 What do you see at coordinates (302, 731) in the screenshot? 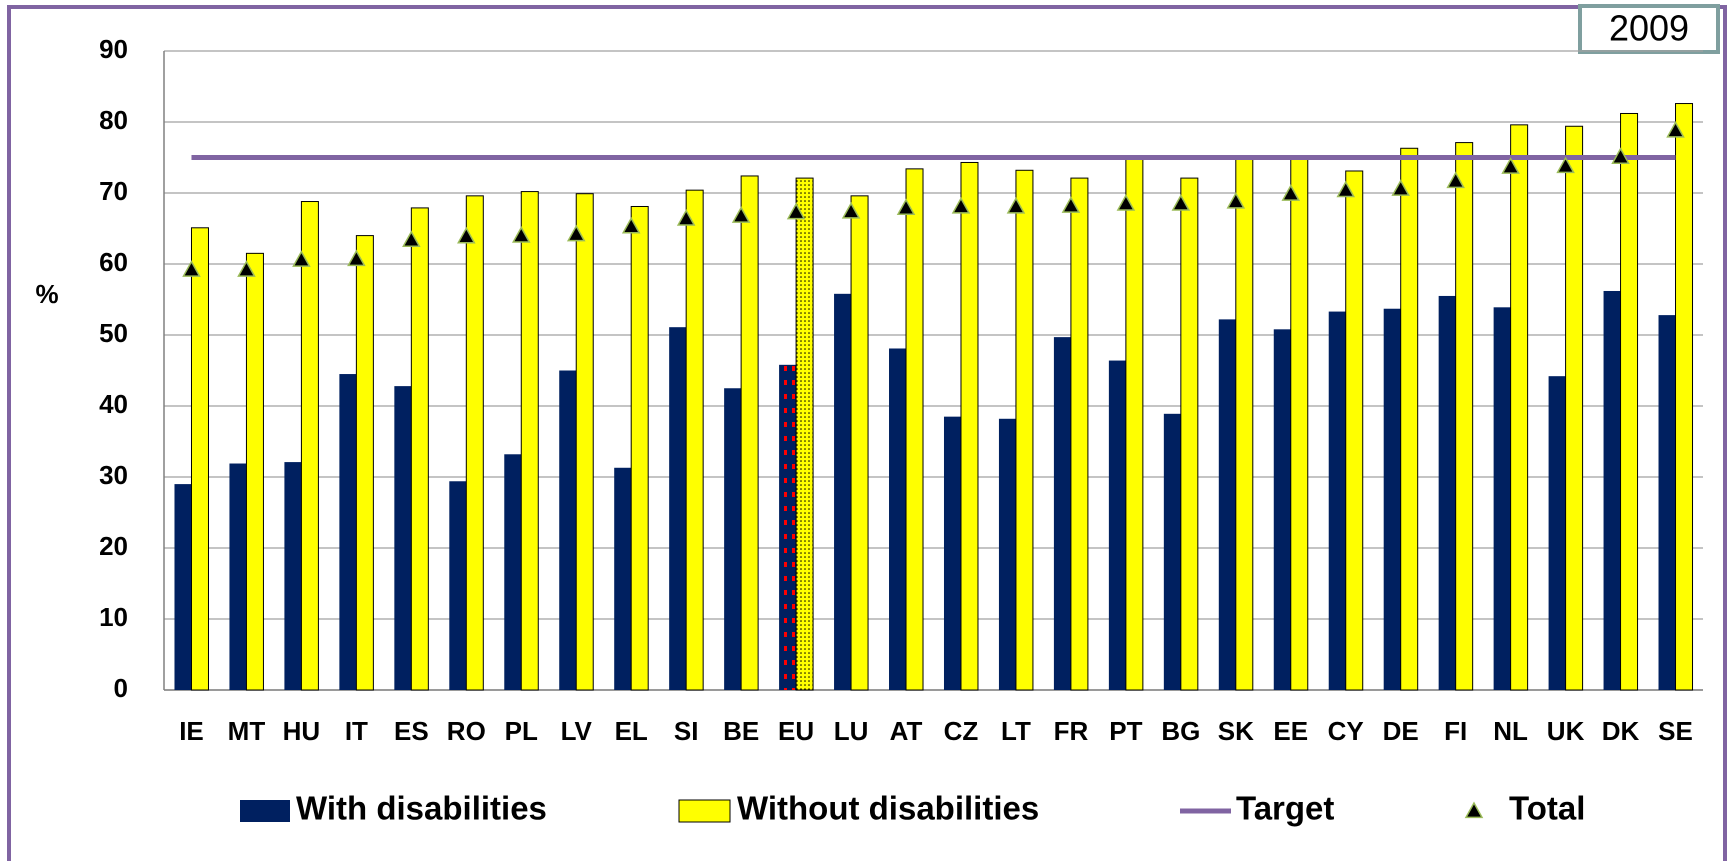
I see `x-tick-label: HU` at bounding box center [302, 731].